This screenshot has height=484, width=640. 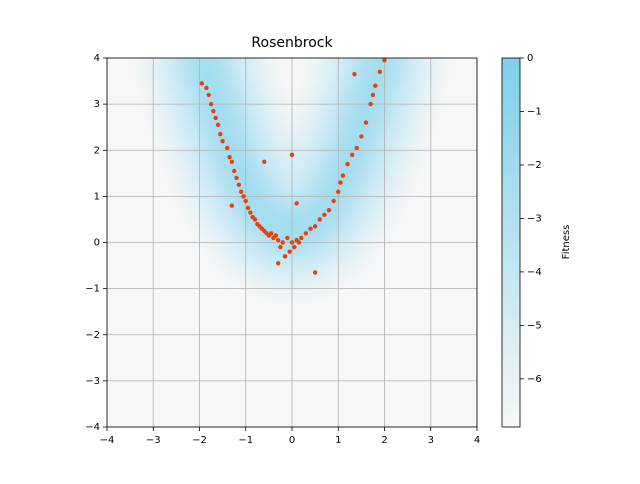 What do you see at coordinates (292, 43) in the screenshot?
I see `chart-title: Rosenbrock` at bounding box center [292, 43].